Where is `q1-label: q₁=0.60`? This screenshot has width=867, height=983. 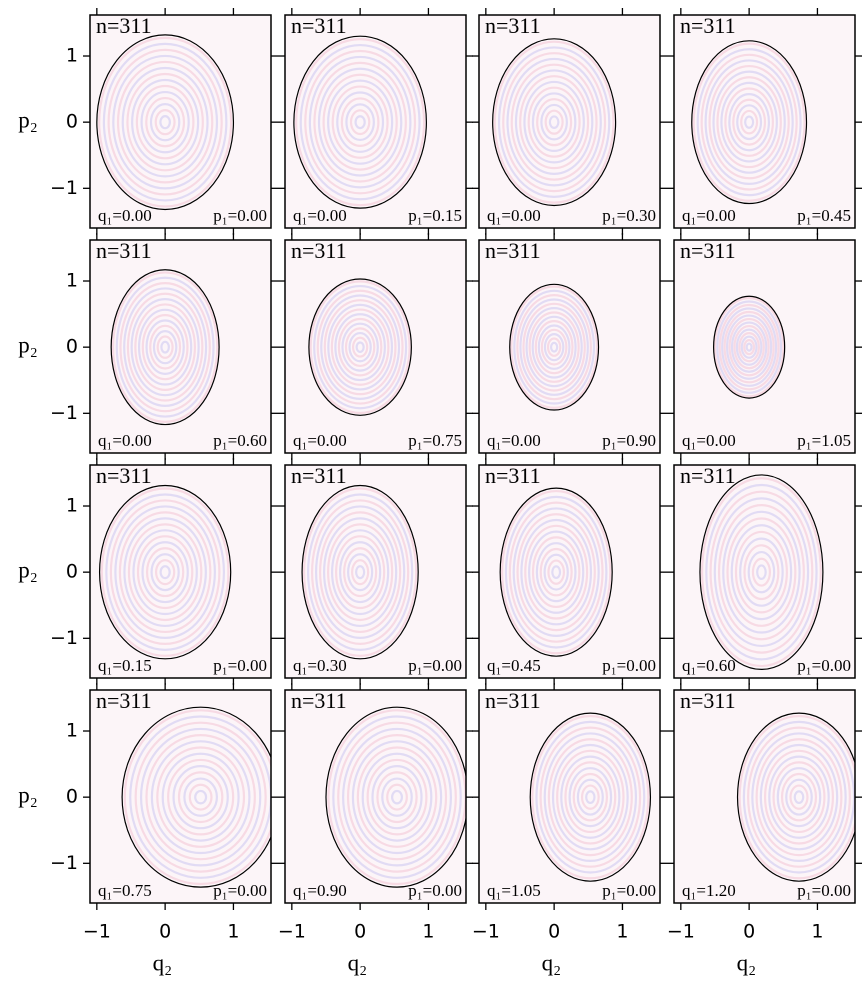 q1-label: q₁=0.60 is located at coordinates (709, 665).